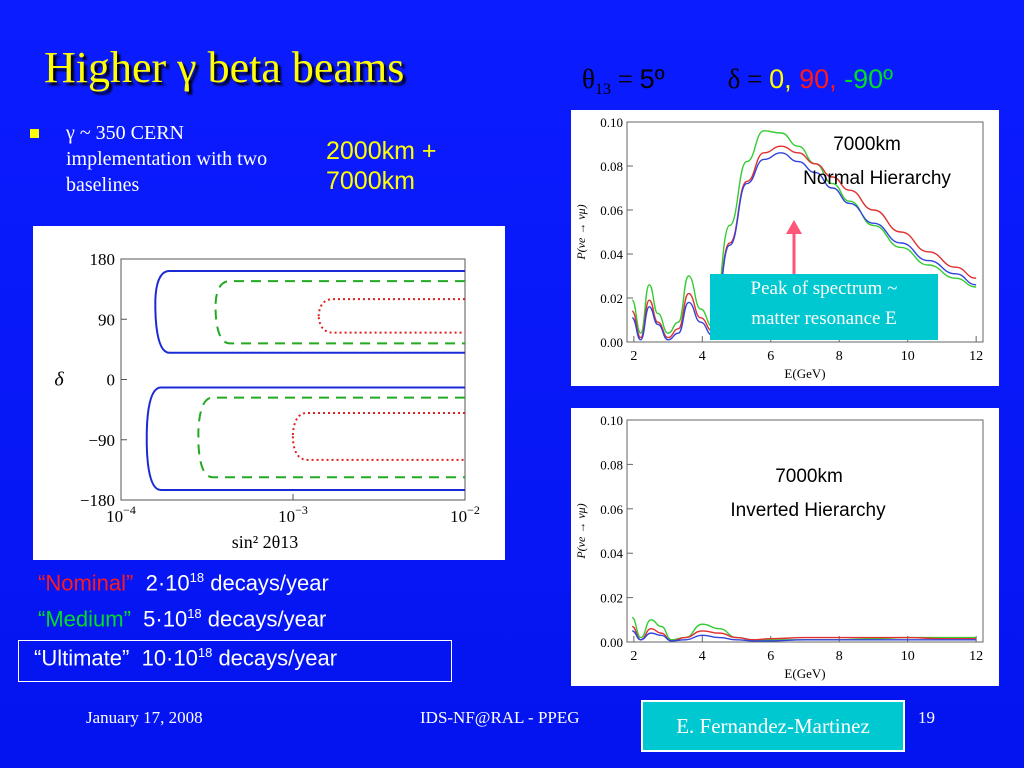 The image size is (1024, 768). I want to click on author-name: E. Fernandez-Martinez, so click(773, 726).